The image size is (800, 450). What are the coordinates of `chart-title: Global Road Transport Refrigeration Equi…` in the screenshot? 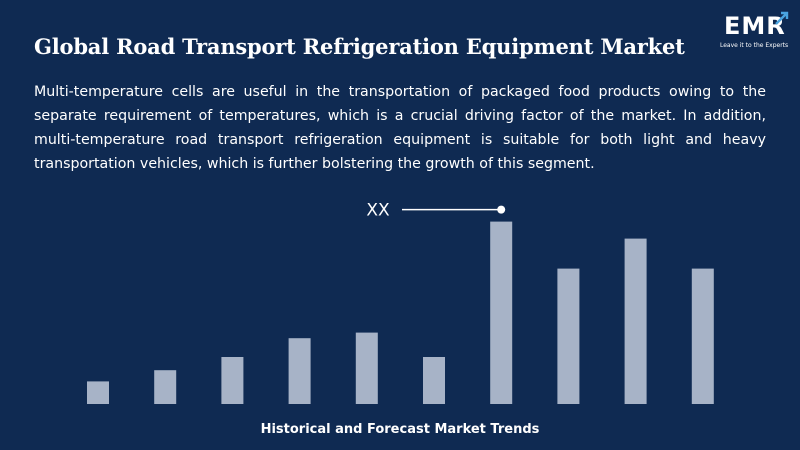 It's located at (359, 46).